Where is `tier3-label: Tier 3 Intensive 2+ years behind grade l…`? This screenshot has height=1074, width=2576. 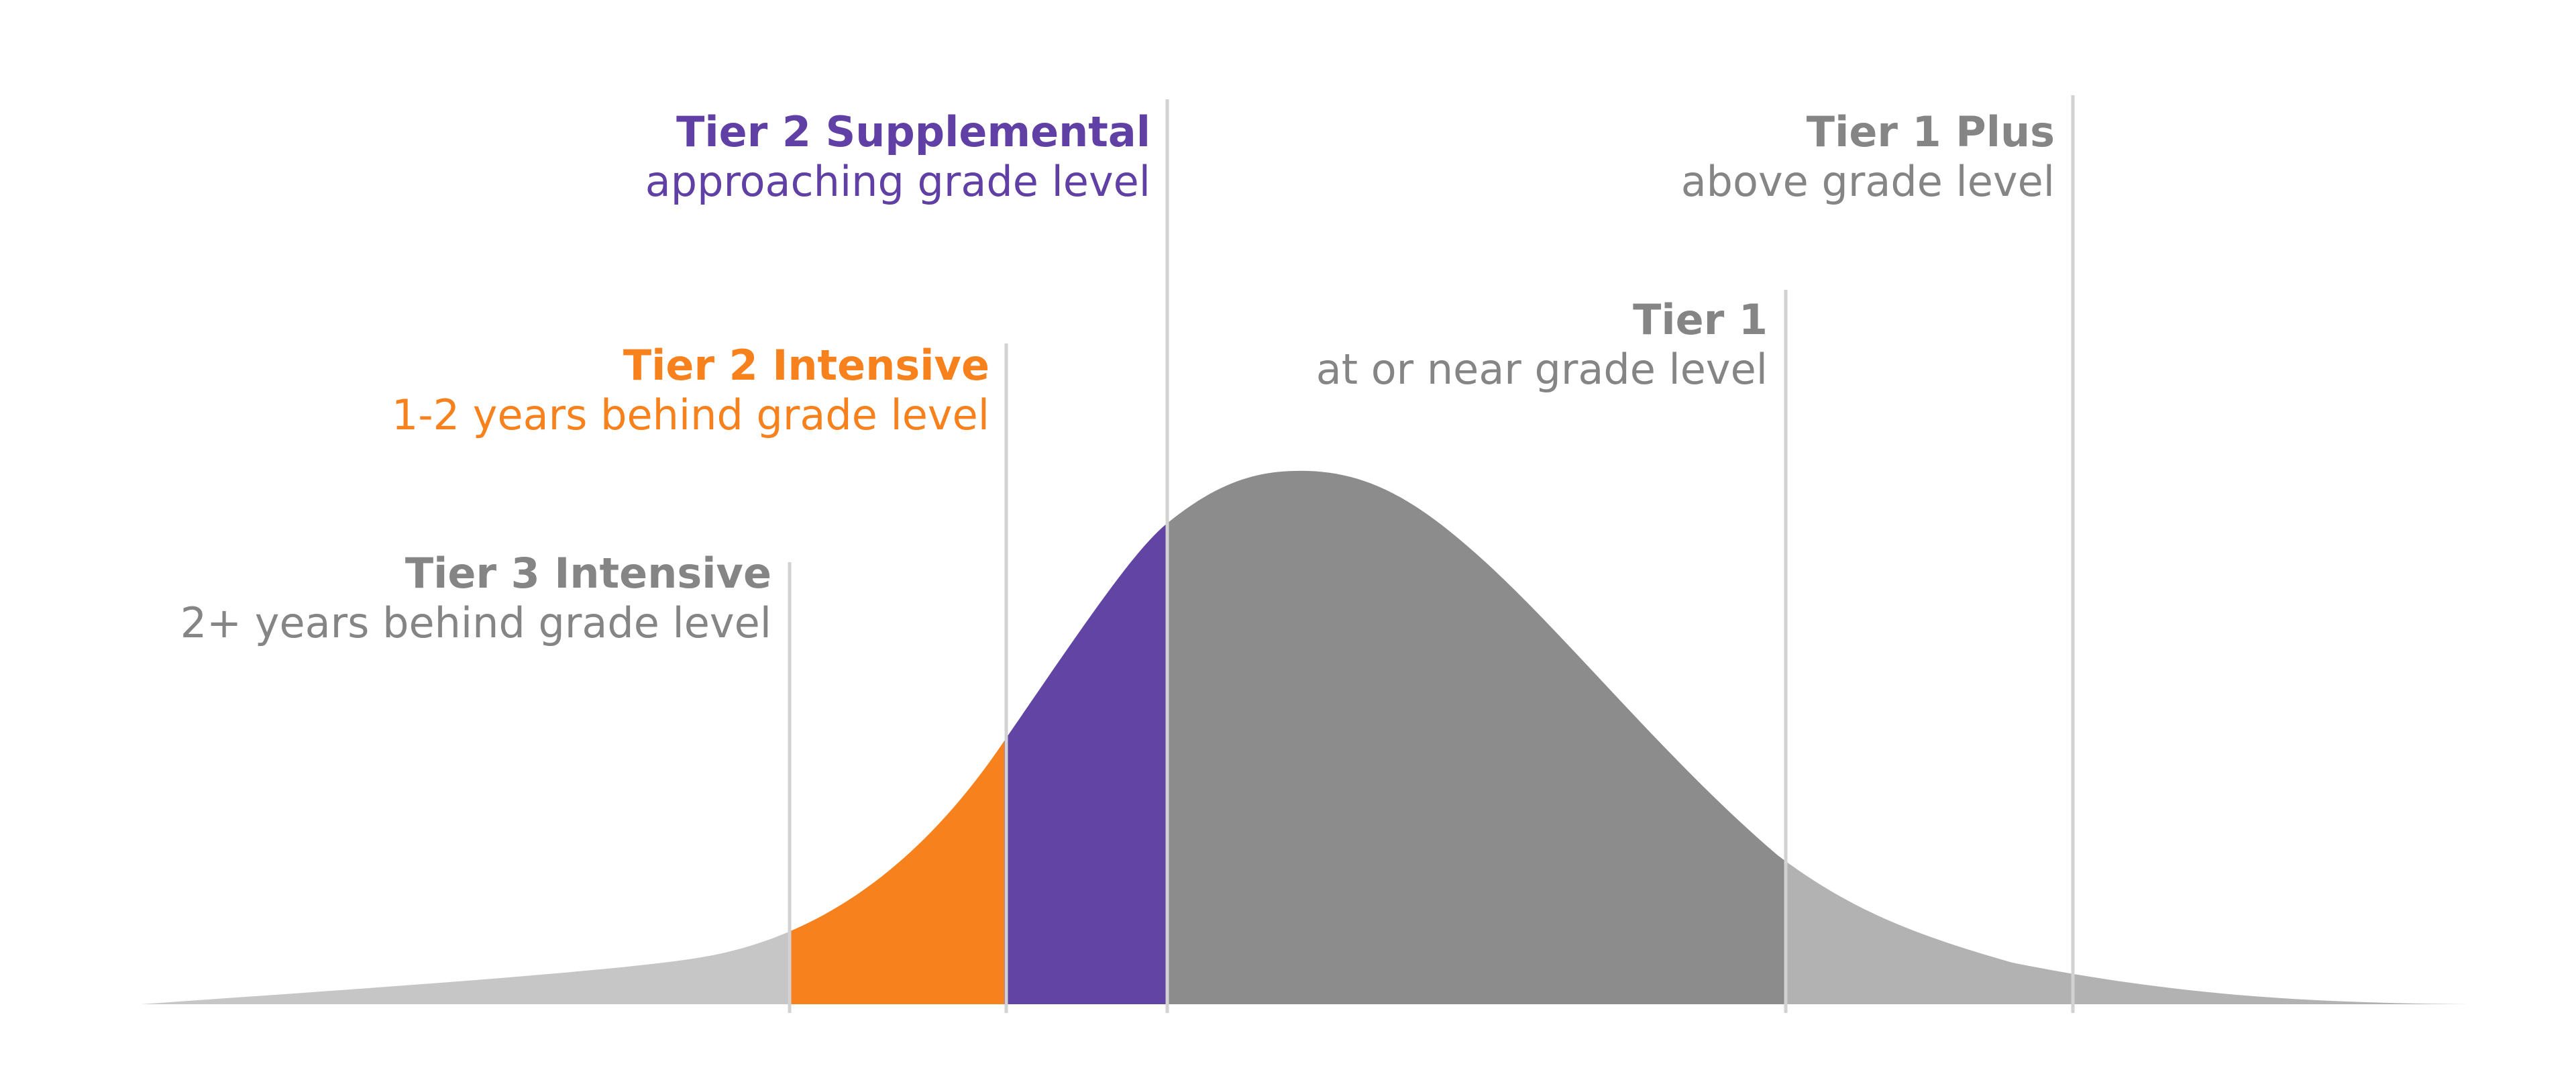 tier3-label: Tier 3 Intensive 2+ years behind grade l… is located at coordinates (475, 598).